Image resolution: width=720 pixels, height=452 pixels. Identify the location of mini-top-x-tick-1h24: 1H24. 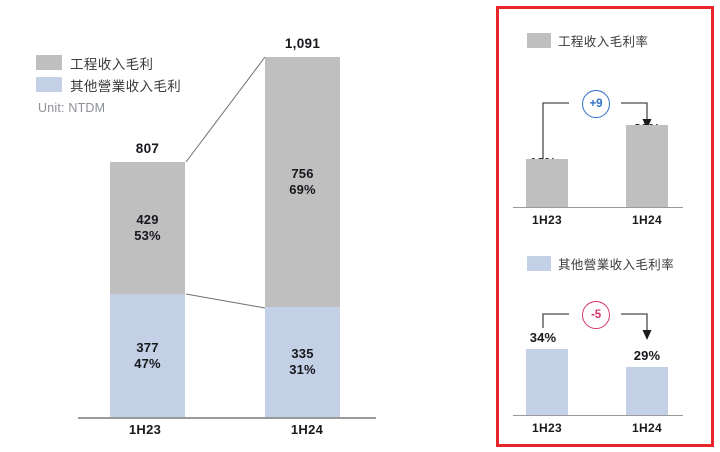
(647, 220).